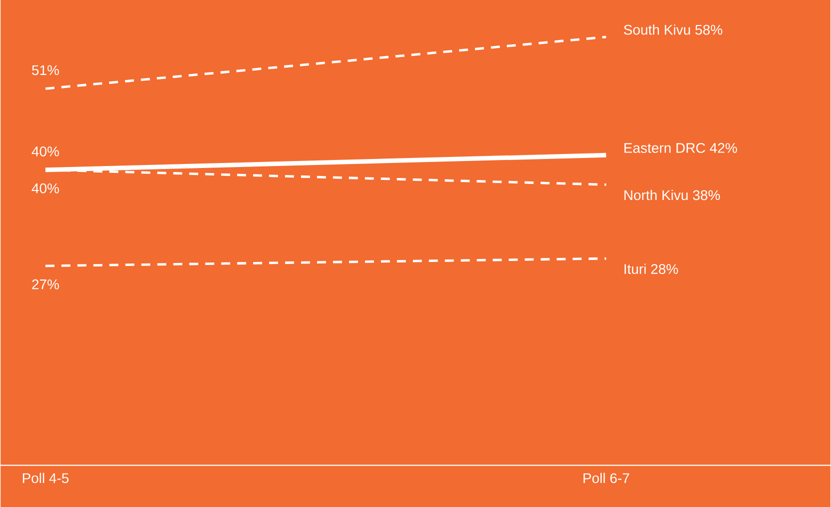 This screenshot has width=831, height=507. Describe the element at coordinates (673, 29) in the screenshot. I see `series-label: South Kivu 58%` at that location.